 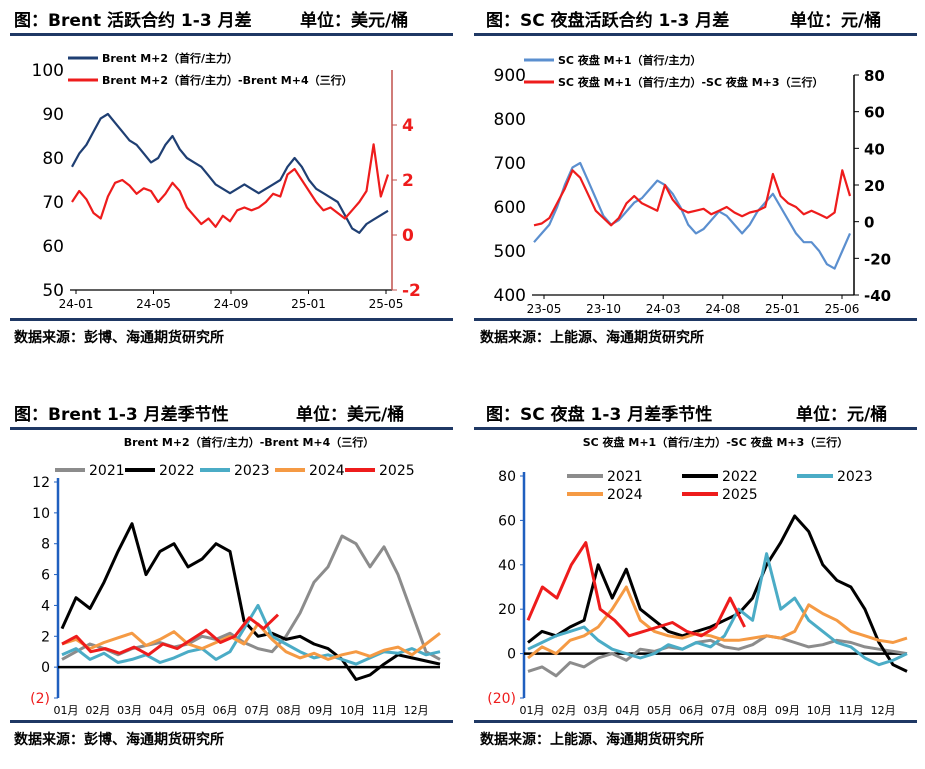 What do you see at coordinates (787, 710) in the screenshot?
I see `x-tick-label: 09月` at bounding box center [787, 710].